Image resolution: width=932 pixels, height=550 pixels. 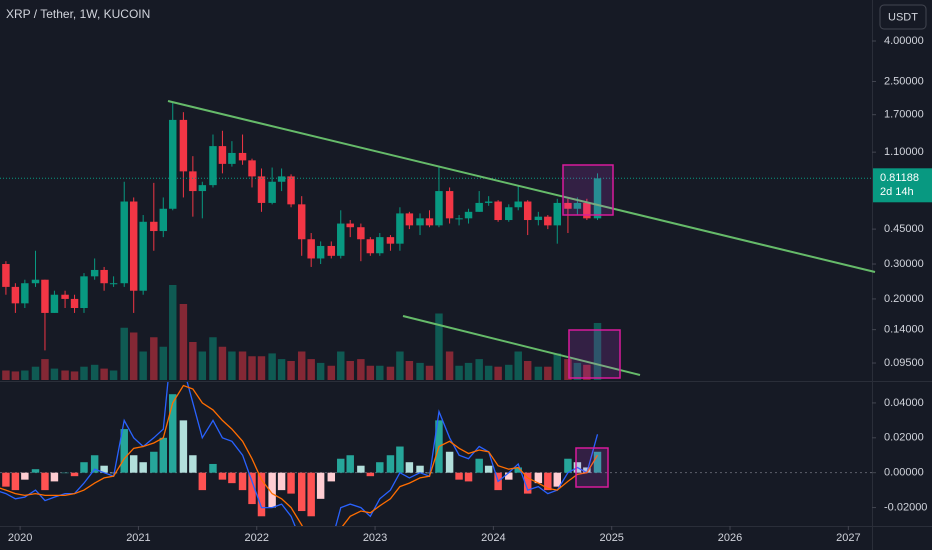 I want to click on y-tick-label: 0.02000, so click(x=904, y=438).